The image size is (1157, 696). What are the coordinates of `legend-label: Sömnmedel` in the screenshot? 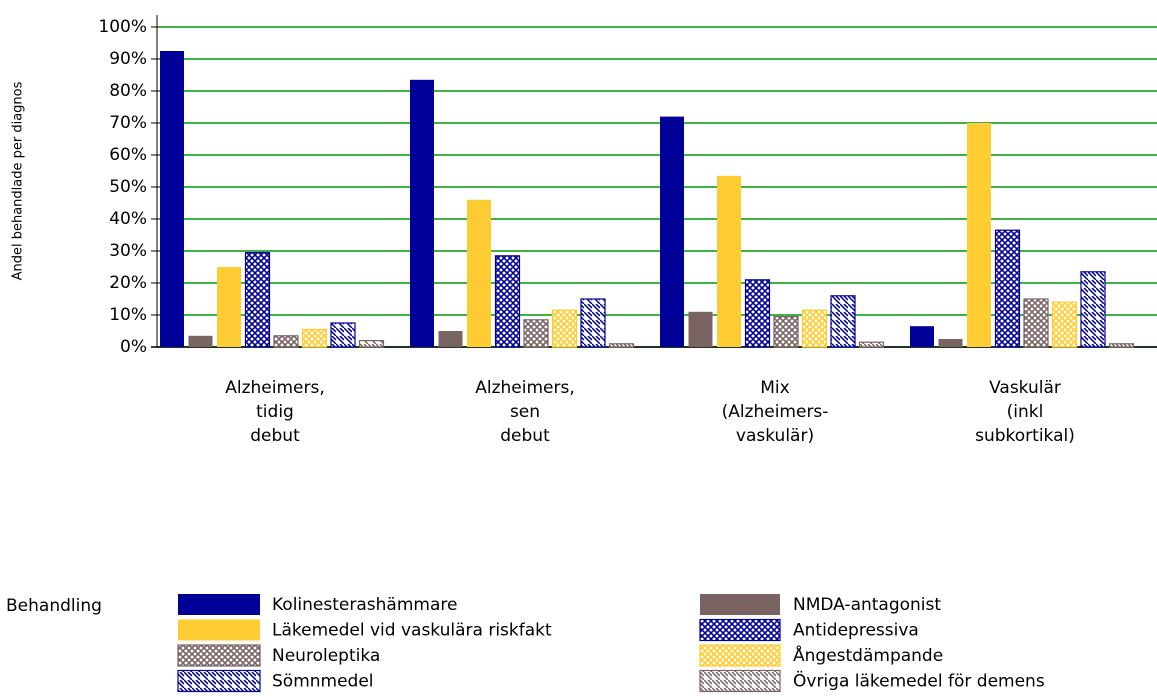 It's located at (323, 682).